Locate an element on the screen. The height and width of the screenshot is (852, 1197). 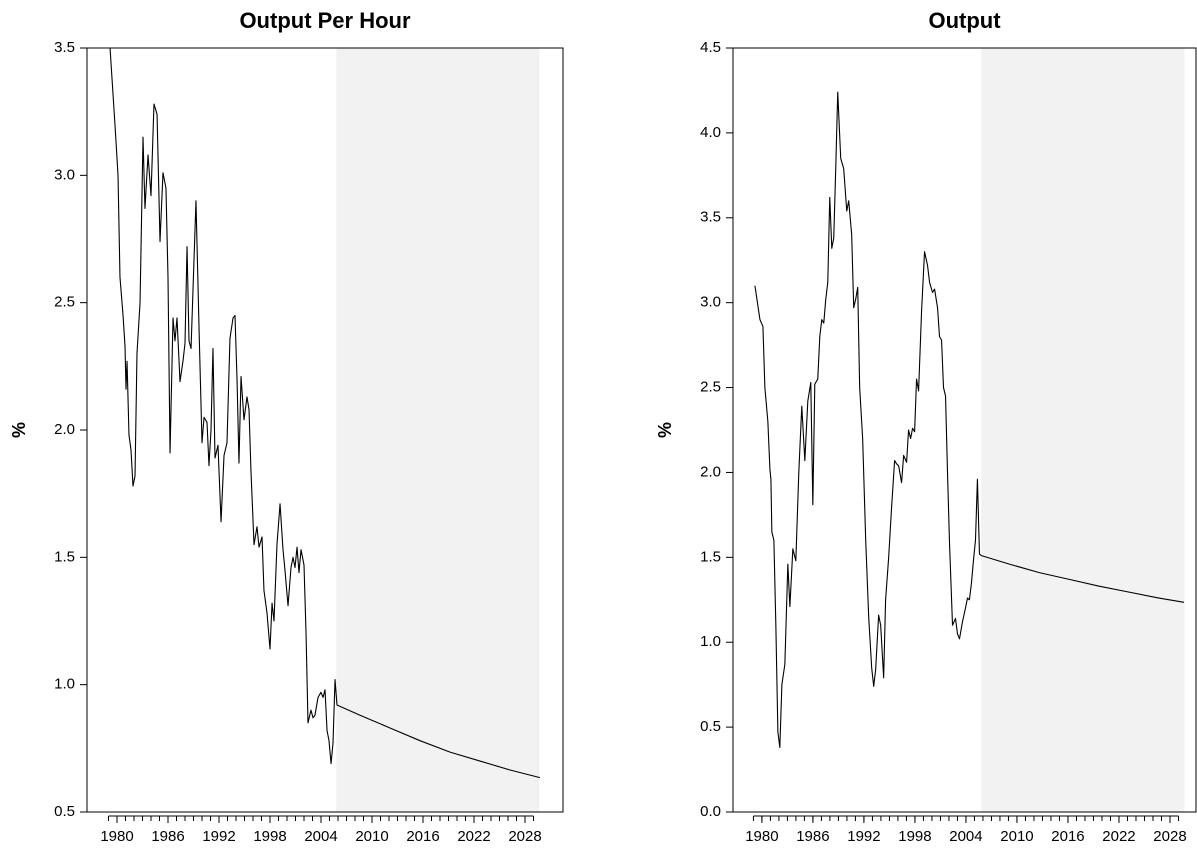
y-tick-label: 0.0 is located at coordinates (710, 811).